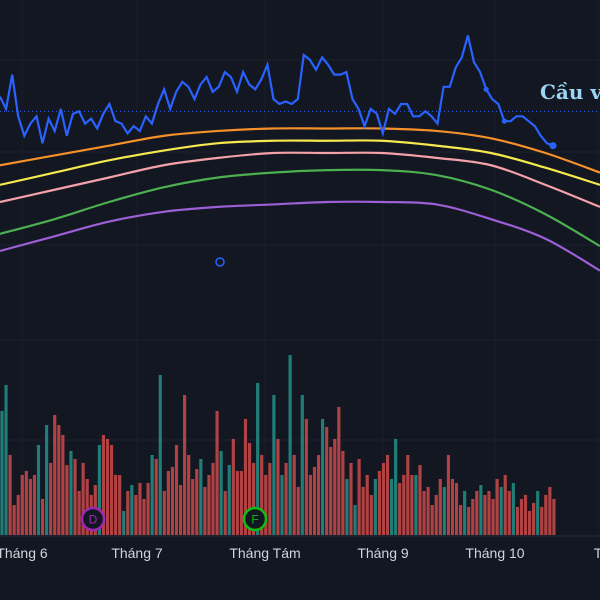  Describe the element at coordinates (220, 262) in the screenshot. I see `hollow-circle-marker` at that location.